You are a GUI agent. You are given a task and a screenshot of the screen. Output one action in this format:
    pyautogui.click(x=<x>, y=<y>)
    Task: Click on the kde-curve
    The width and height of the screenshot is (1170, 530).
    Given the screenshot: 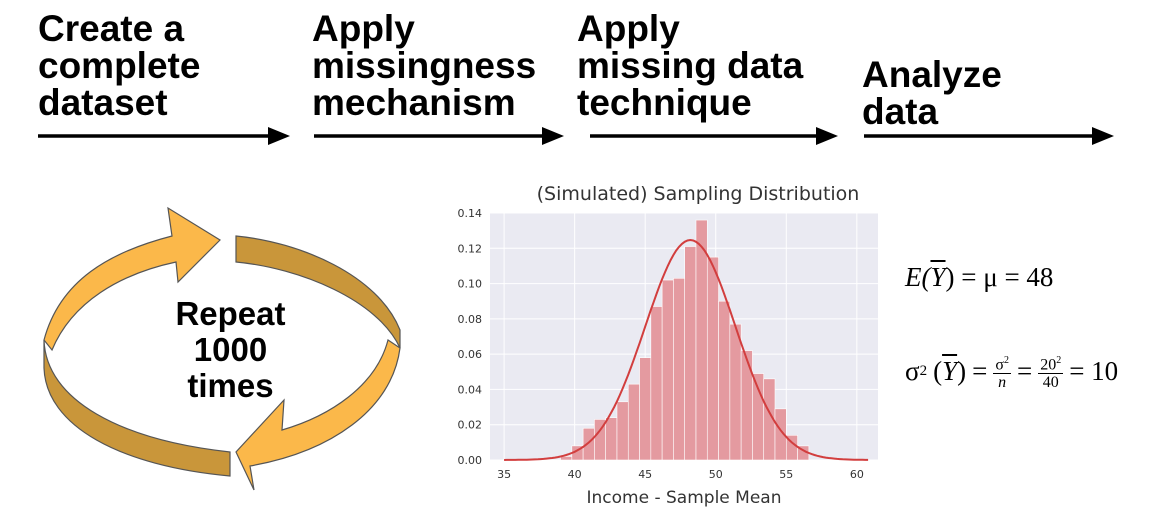 What is the action you would take?
    pyautogui.click(x=686, y=349)
    